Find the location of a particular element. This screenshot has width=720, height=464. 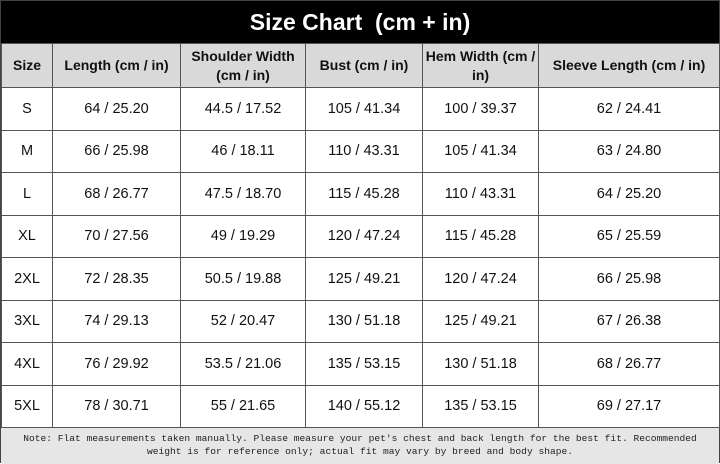

table-cell: 62 / 24.41 is located at coordinates (629, 109).